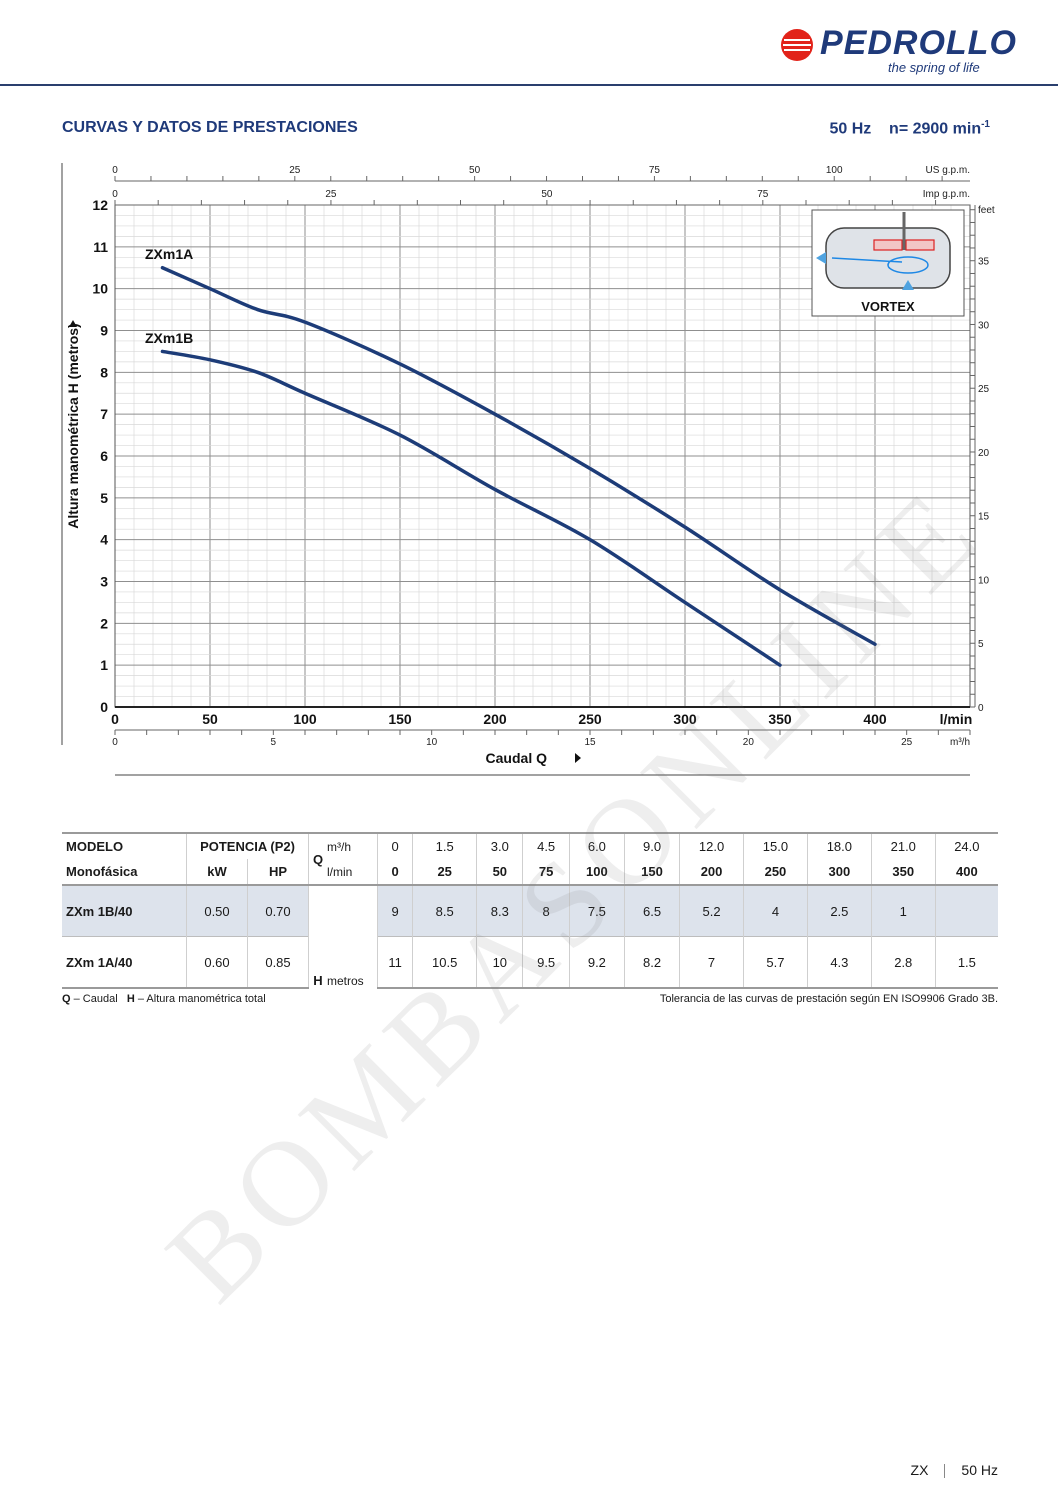  What do you see at coordinates (981, 708) in the screenshot?
I see `right-axis-tick-label: 0` at bounding box center [981, 708].